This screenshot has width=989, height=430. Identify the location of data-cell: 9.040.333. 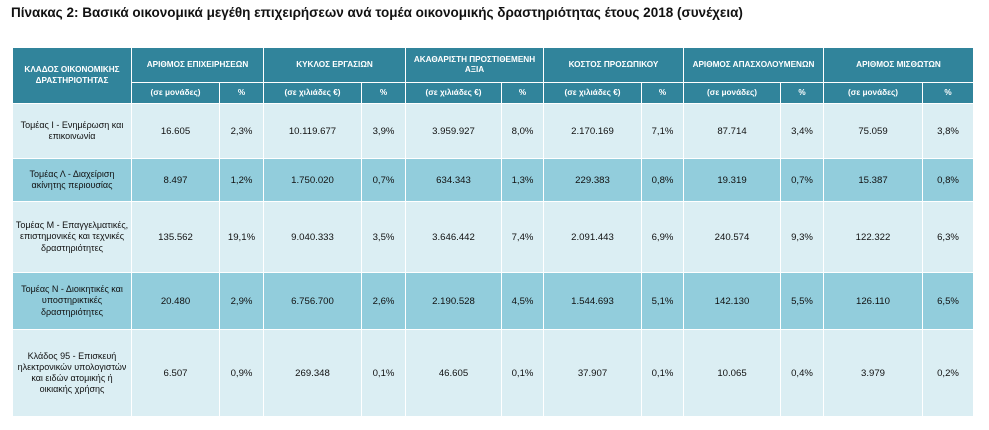
(312, 237).